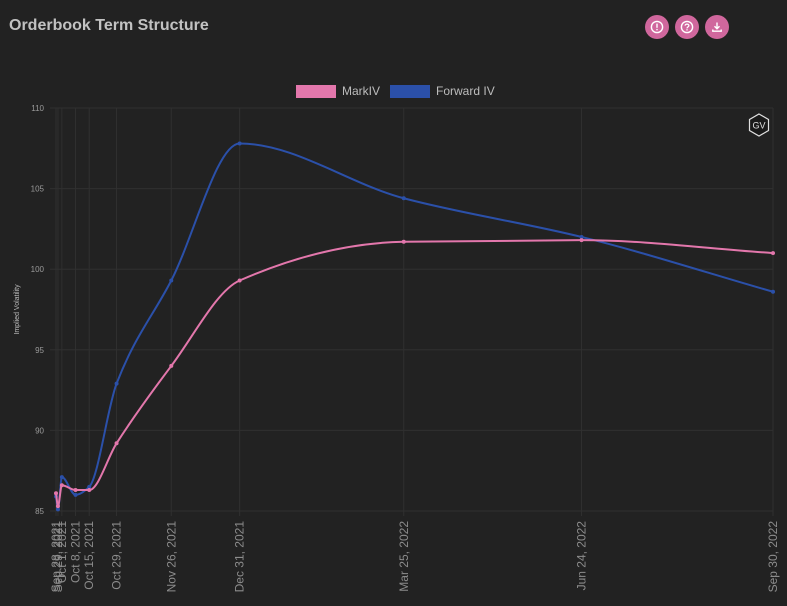  I want to click on x-tick-label: Jun 24, 2022, so click(582, 556).